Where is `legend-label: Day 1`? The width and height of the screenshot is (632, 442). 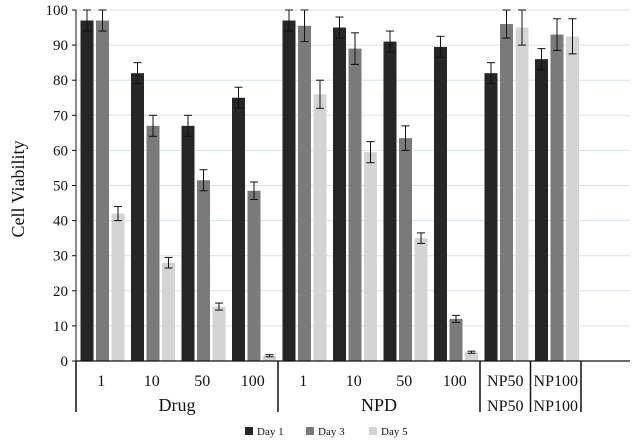 legend-label: Day 1 is located at coordinates (270, 432).